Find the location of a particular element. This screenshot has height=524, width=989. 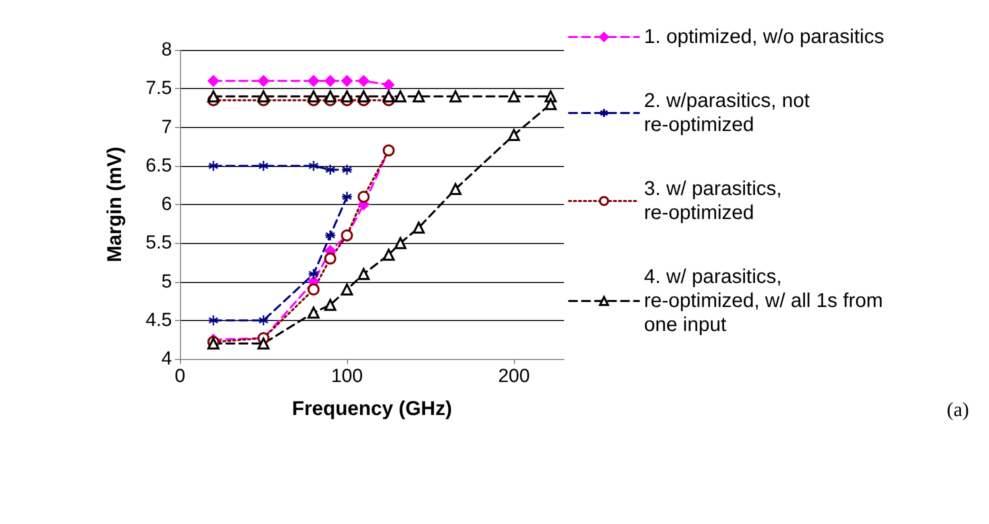

y-tick-label: 7 is located at coordinates (166, 127).